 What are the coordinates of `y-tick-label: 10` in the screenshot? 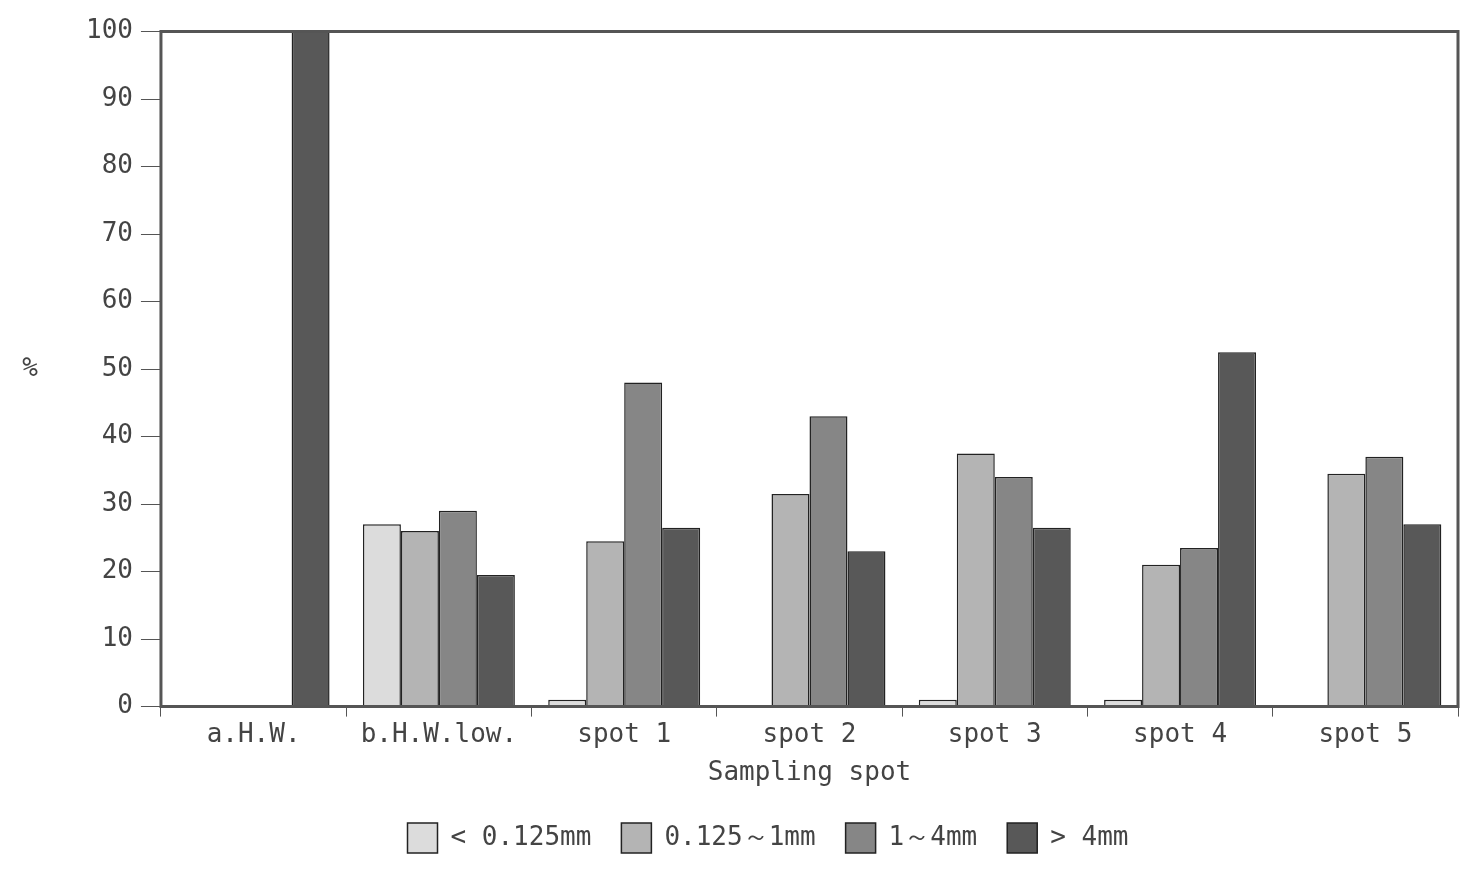 It's located at (117, 636).